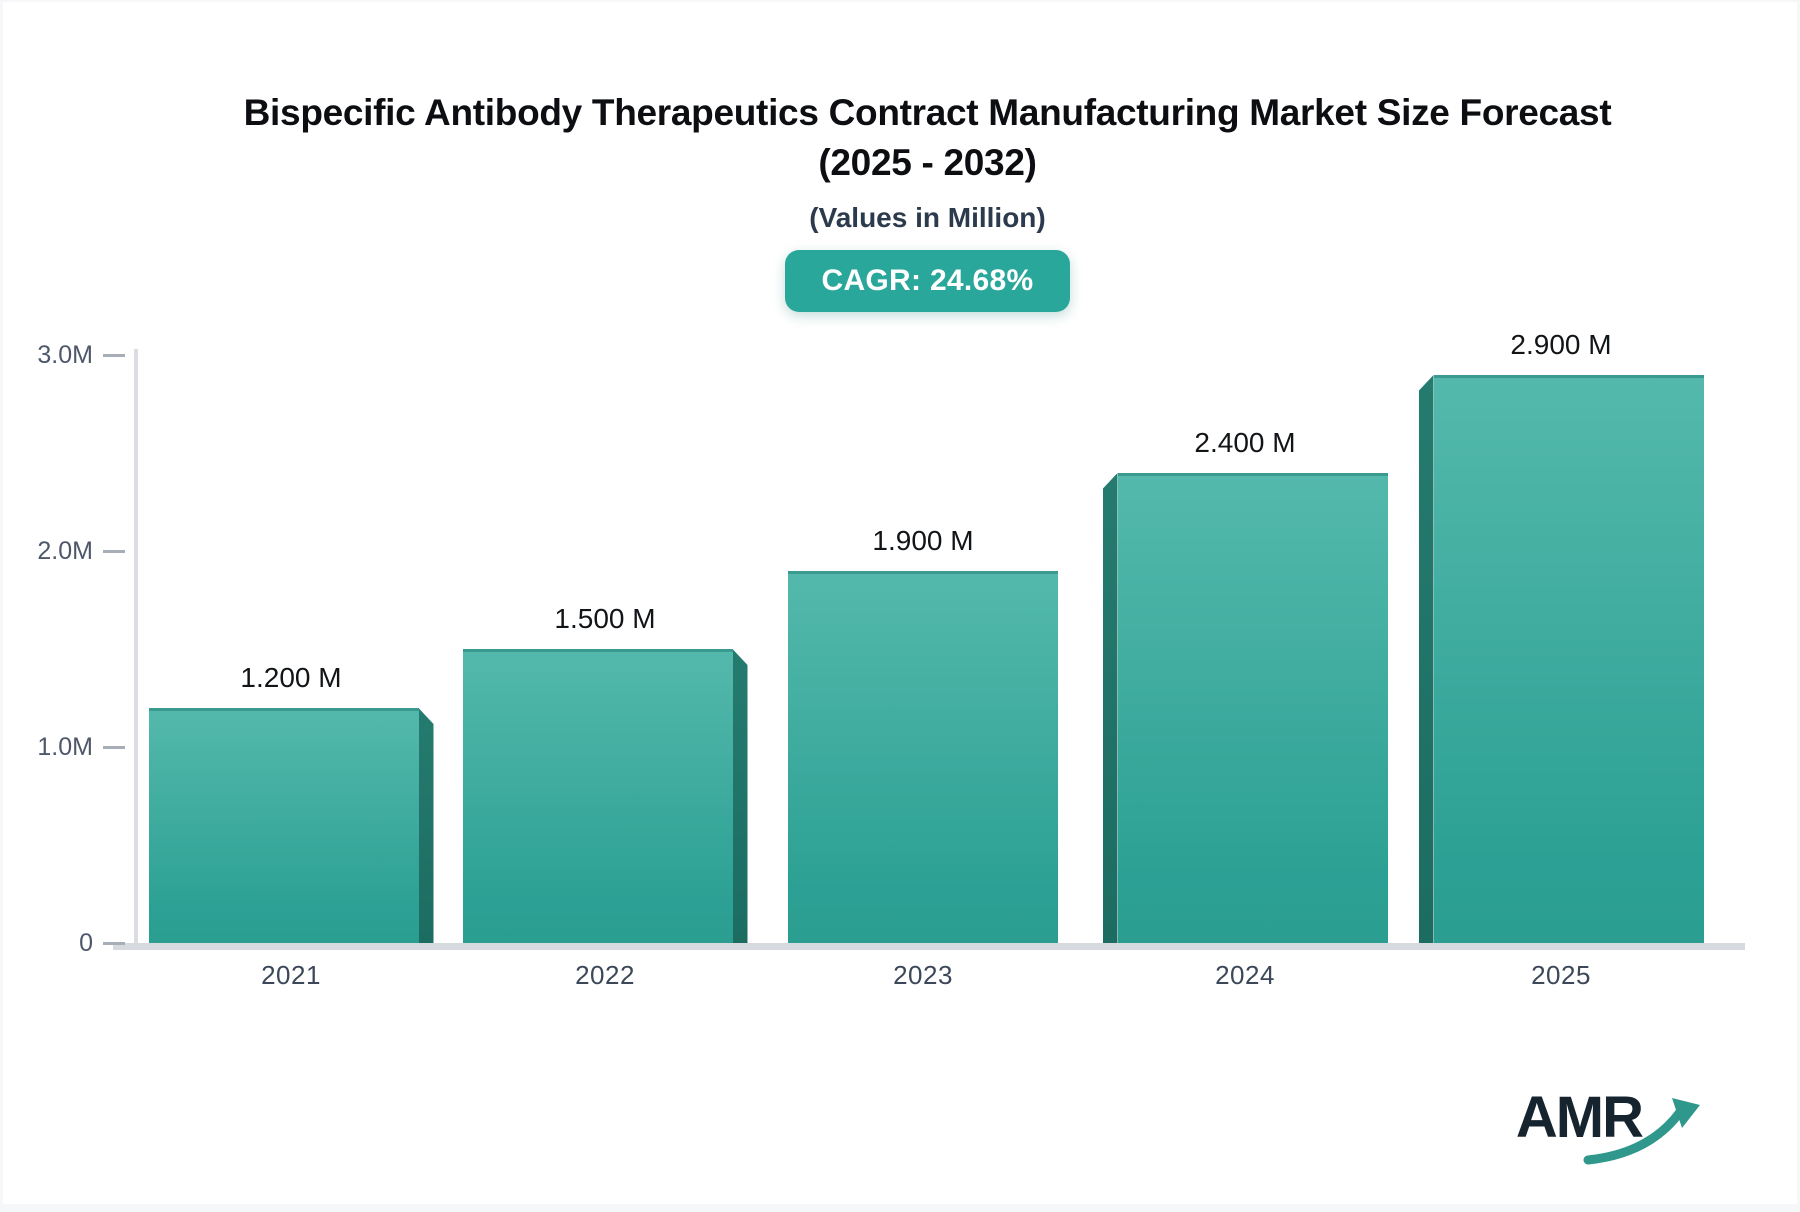  Describe the element at coordinates (605, 618) in the screenshot. I see `bar-value-label: 1.500 M` at that location.